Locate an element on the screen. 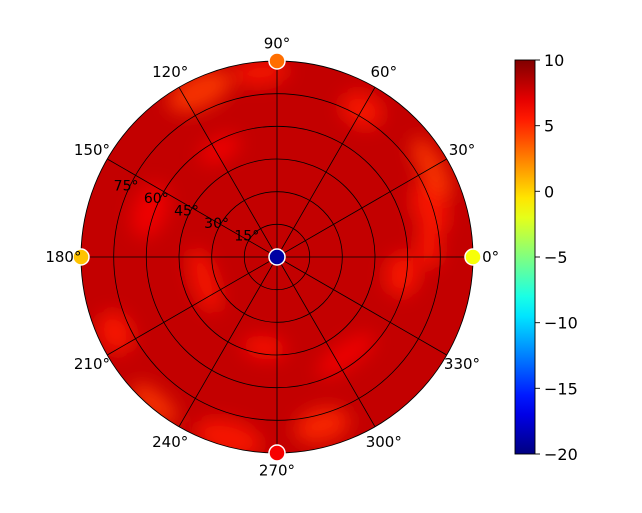  angle-tick-label: 180° is located at coordinates (63, 257).